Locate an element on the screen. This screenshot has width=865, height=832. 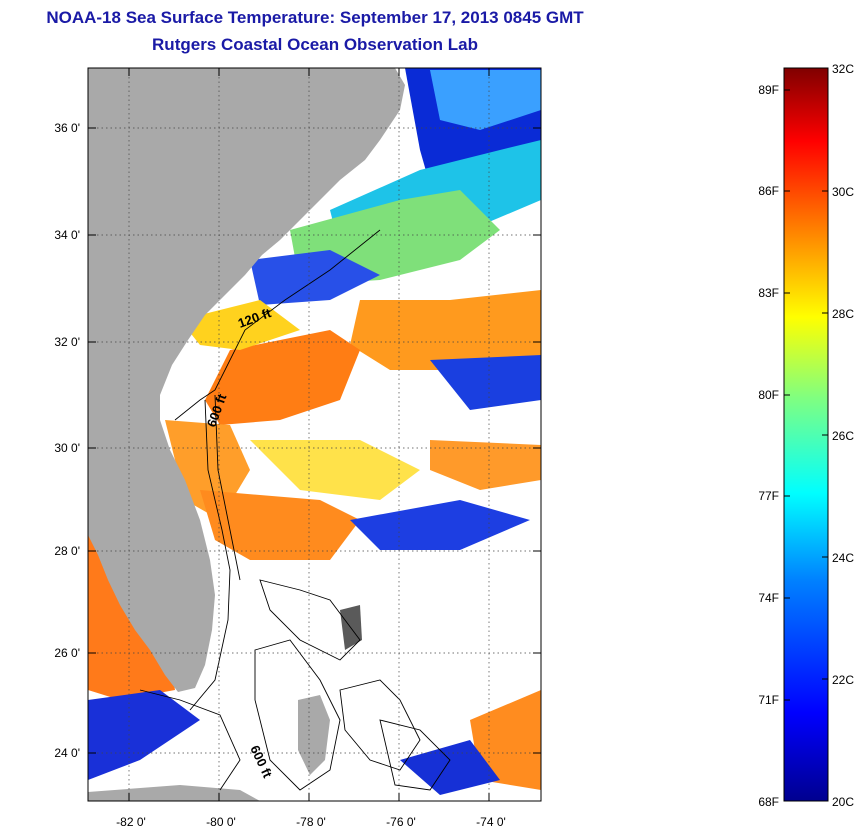
colorbar-celsius-labels: 32C 30C 28C 26C 24C 22C 20C is located at coordinates (843, 435).